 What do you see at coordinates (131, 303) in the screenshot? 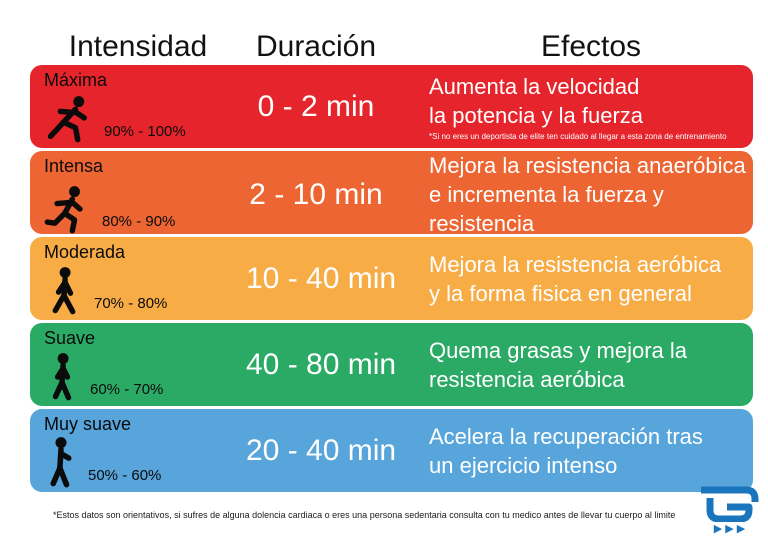
I see `heart-rate-range: 70% - 80%` at bounding box center [131, 303].